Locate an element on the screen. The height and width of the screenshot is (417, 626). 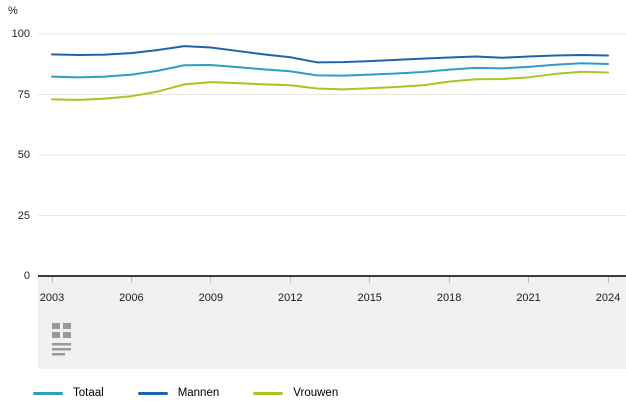
legend-item-vrouwen: Vrouwen is located at coordinates (295, 393).